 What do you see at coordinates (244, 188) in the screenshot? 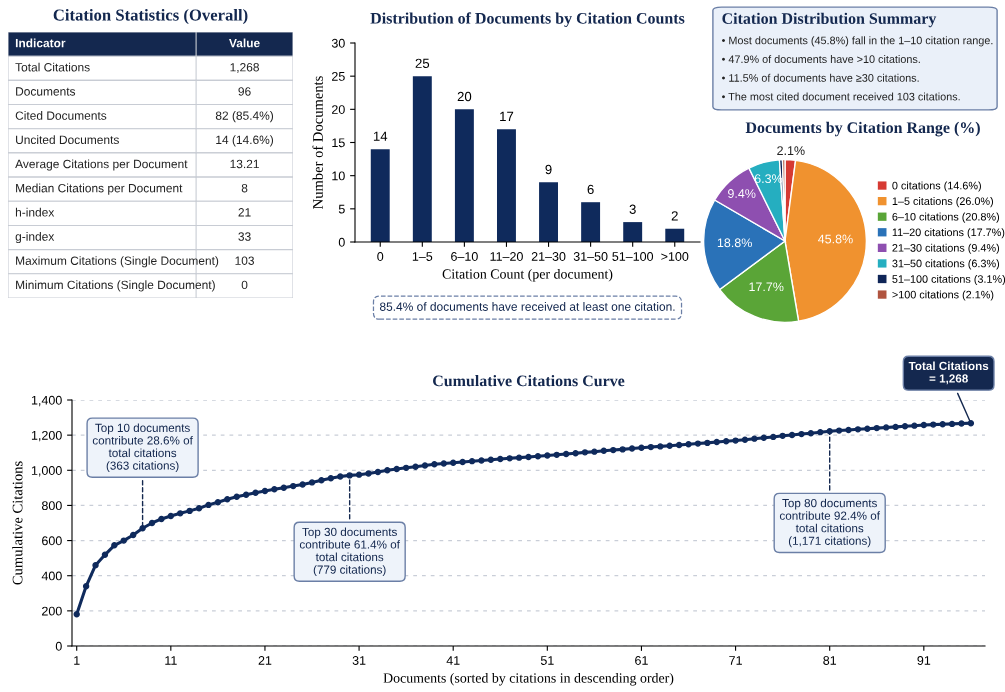
I see `text: 8` at bounding box center [244, 188].